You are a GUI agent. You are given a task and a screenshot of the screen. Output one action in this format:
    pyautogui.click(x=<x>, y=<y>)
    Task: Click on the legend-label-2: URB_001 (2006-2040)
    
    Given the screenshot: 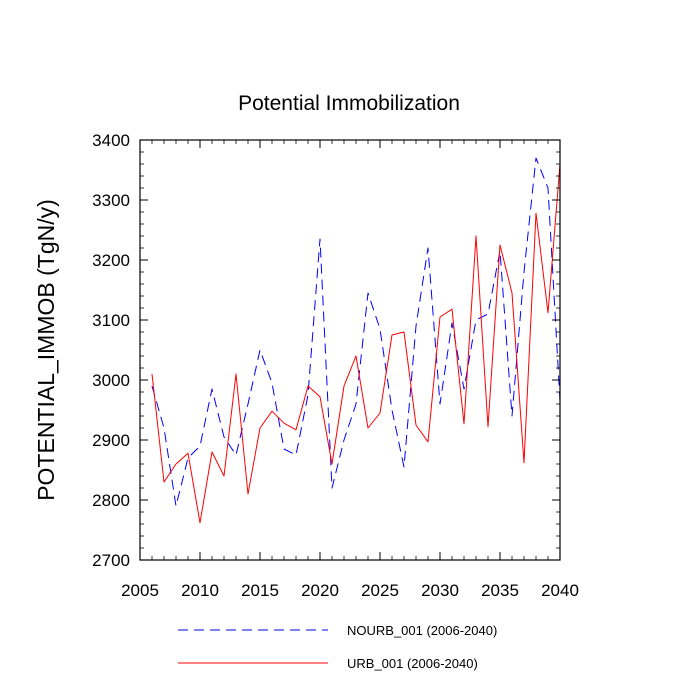 What is the action you would take?
    pyautogui.click(x=412, y=663)
    